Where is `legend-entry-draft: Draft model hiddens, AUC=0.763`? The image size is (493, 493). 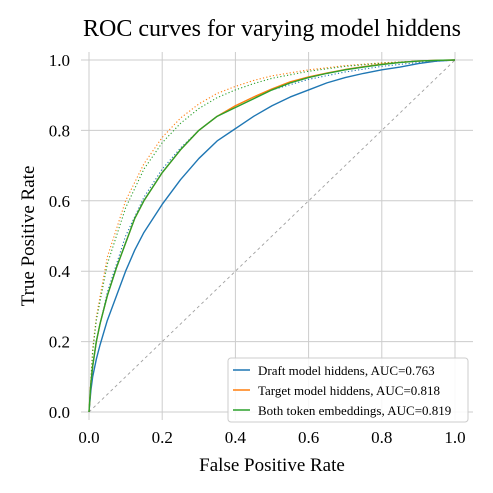
legend-entry-draft: Draft model hiddens, AUC=0.763 is located at coordinates (334, 370).